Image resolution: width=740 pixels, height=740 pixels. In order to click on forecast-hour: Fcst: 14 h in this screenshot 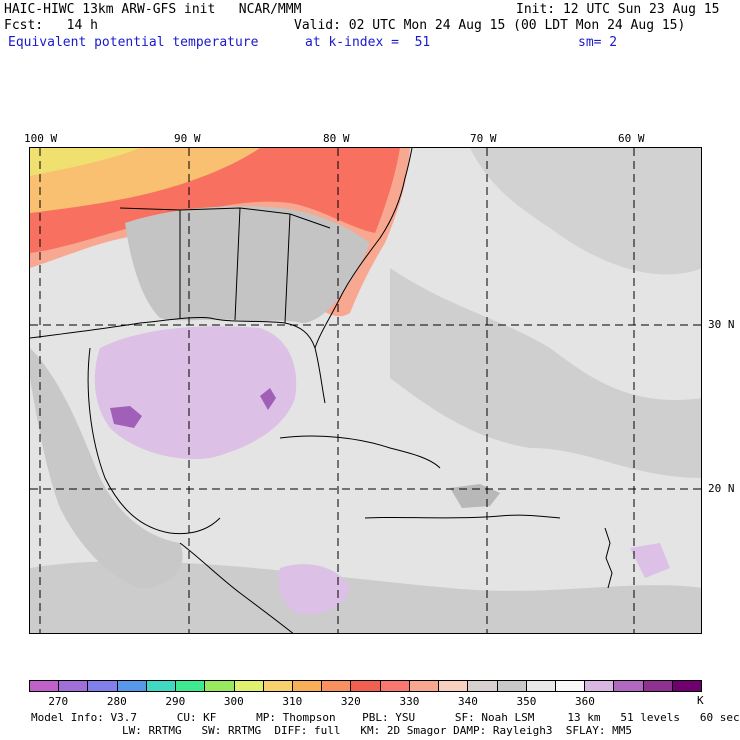, I will do `click(51, 25)`.